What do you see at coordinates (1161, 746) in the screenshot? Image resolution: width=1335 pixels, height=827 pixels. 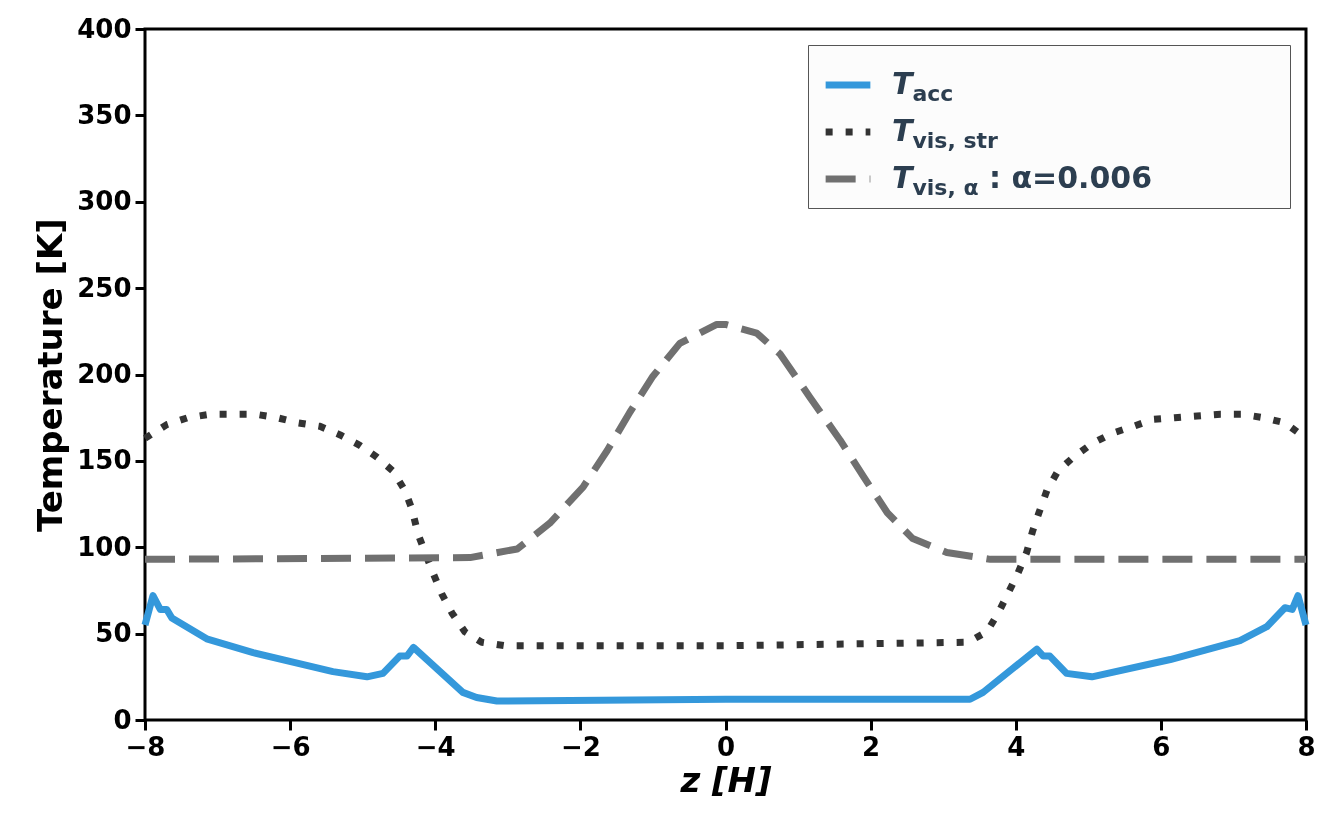 I see `x-tick-label: 6` at bounding box center [1161, 746].